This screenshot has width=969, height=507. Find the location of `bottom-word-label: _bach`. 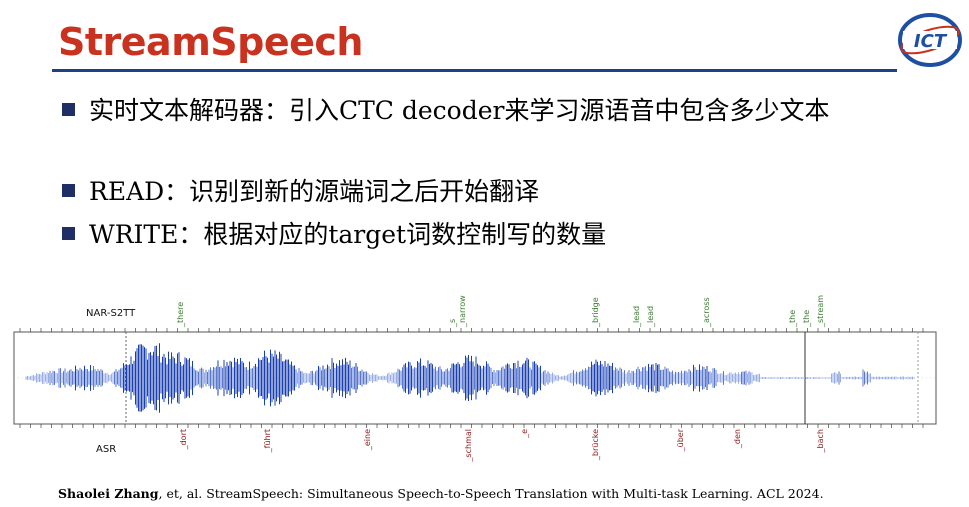

bottom-word-label: _bach is located at coordinates (820, 441).